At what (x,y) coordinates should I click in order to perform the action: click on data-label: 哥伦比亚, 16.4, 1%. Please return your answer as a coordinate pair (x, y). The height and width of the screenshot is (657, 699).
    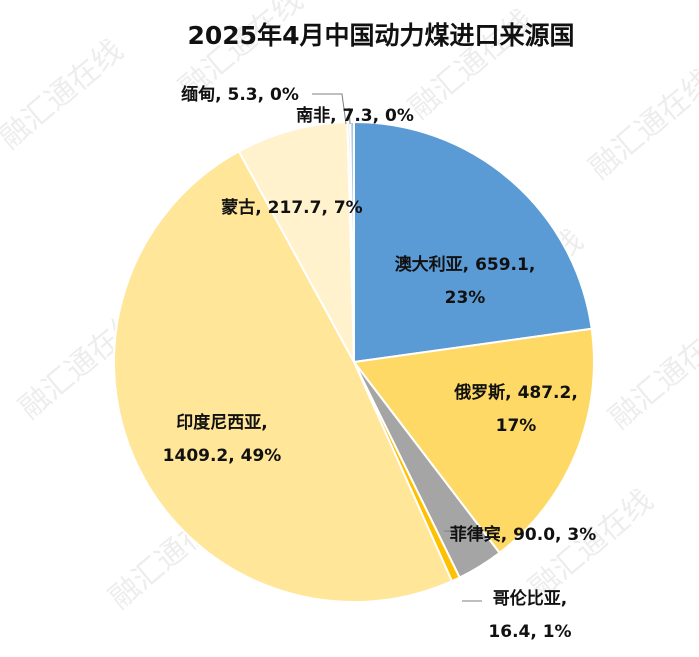
    Looking at the image, I should click on (529, 615).